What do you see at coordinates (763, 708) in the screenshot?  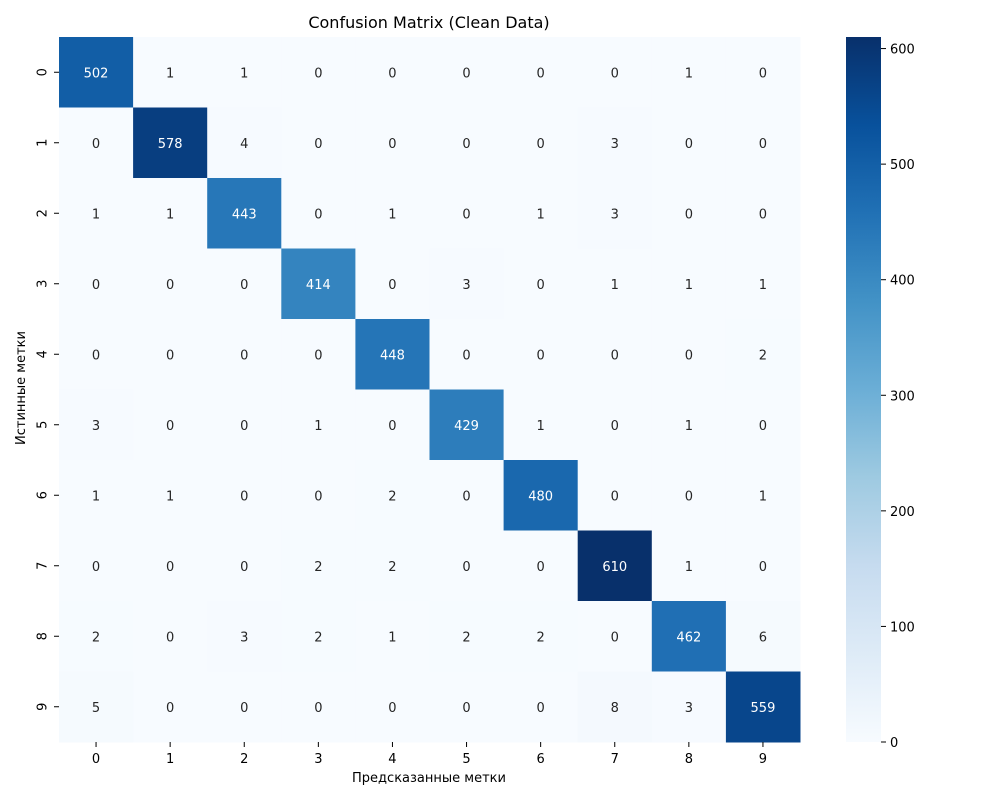 I see `cell-value-label: 559` at bounding box center [763, 708].